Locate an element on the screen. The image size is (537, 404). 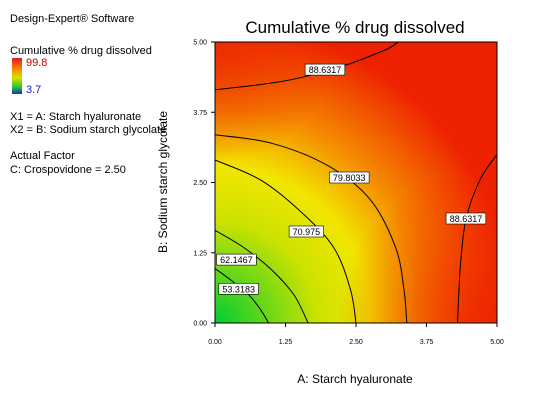
contour-label-5: 88.6317 is located at coordinates (325, 70).